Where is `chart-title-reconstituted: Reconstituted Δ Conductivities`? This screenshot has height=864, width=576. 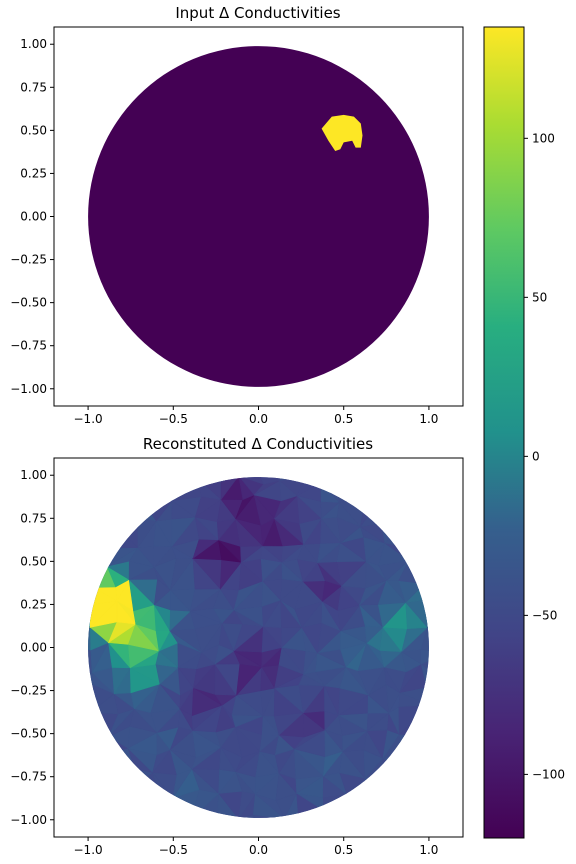 chart-title-reconstituted: Reconstituted Δ Conductivities is located at coordinates (258, 444).